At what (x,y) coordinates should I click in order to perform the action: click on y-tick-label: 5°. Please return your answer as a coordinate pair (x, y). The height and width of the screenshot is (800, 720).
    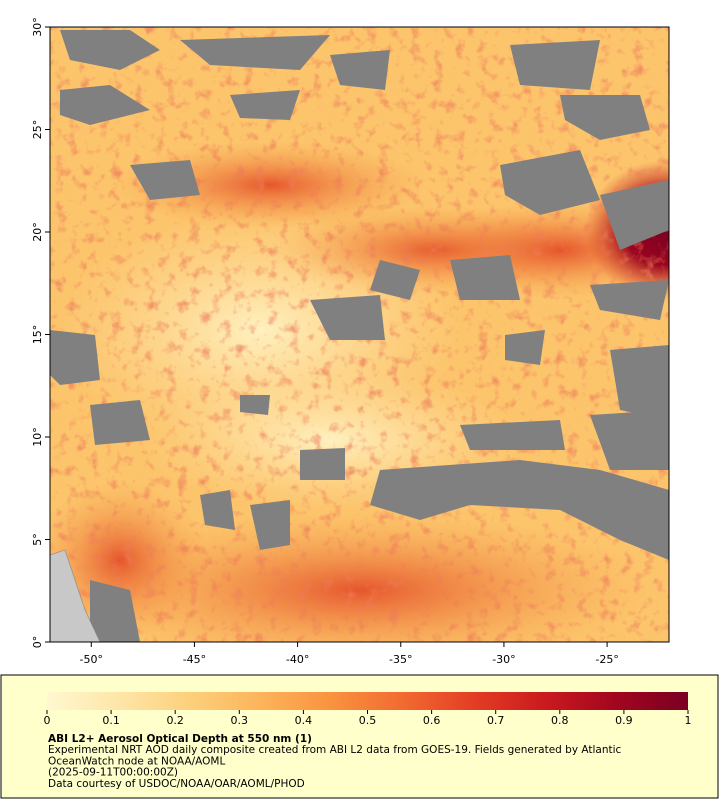
    Looking at the image, I should click on (37, 539).